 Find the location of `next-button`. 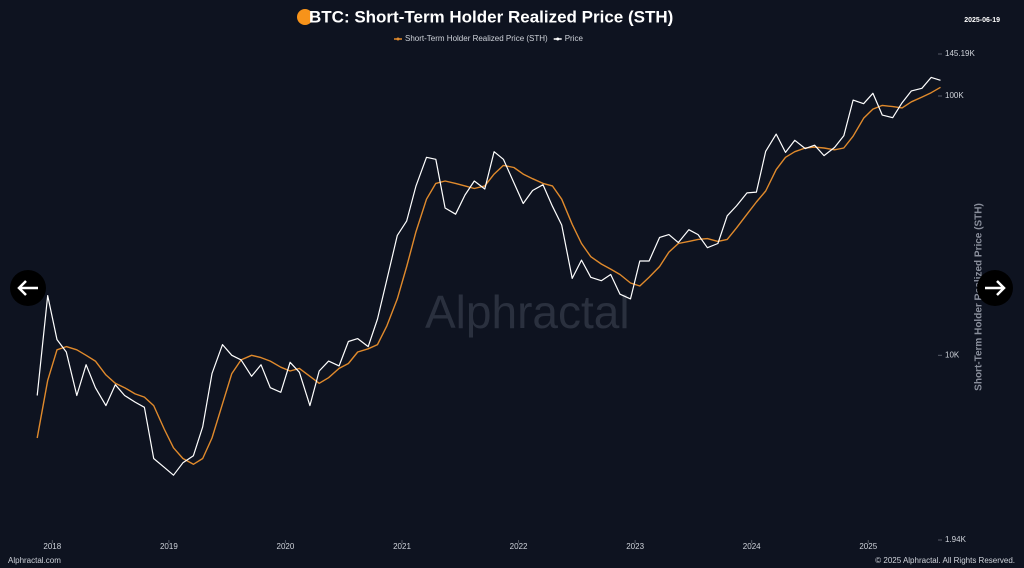

next-button is located at coordinates (995, 288).